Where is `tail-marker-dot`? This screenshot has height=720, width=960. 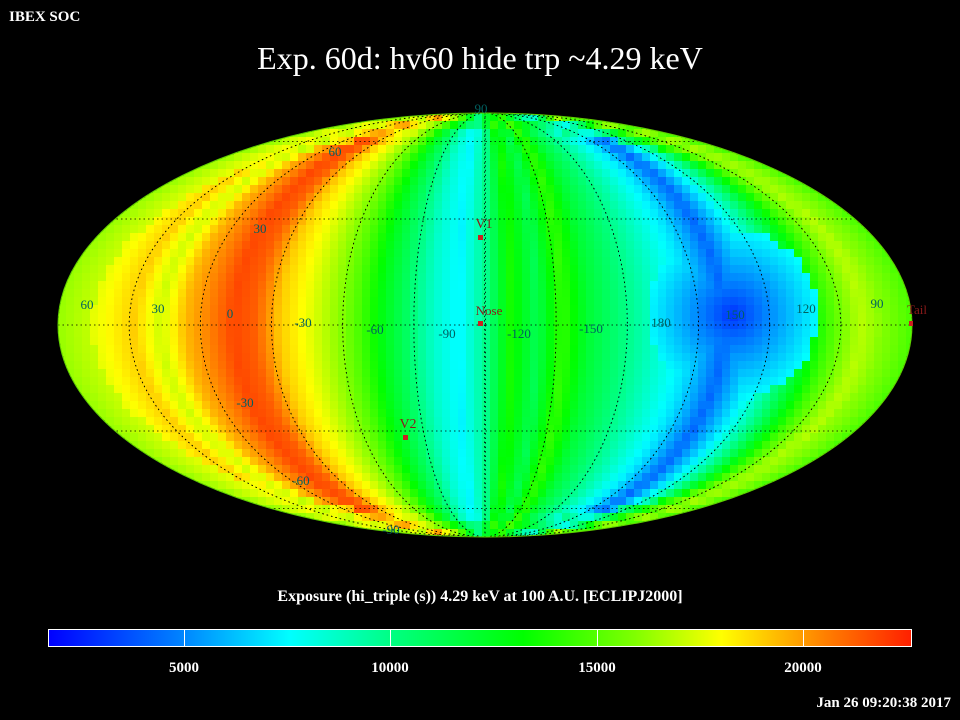
tail-marker-dot is located at coordinates (911, 323).